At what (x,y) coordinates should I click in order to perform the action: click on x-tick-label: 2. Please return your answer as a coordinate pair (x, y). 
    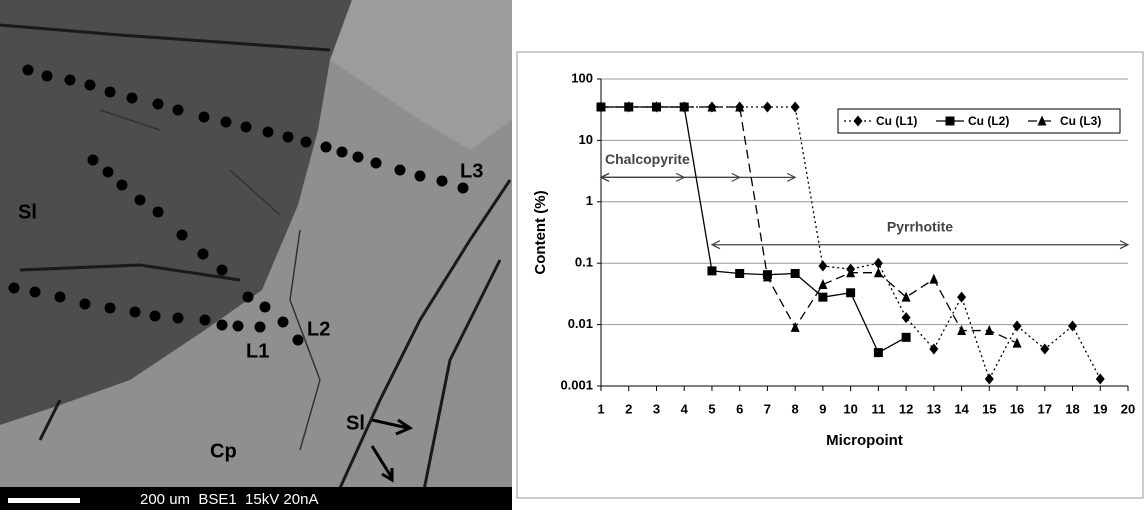
    Looking at the image, I should click on (628, 408).